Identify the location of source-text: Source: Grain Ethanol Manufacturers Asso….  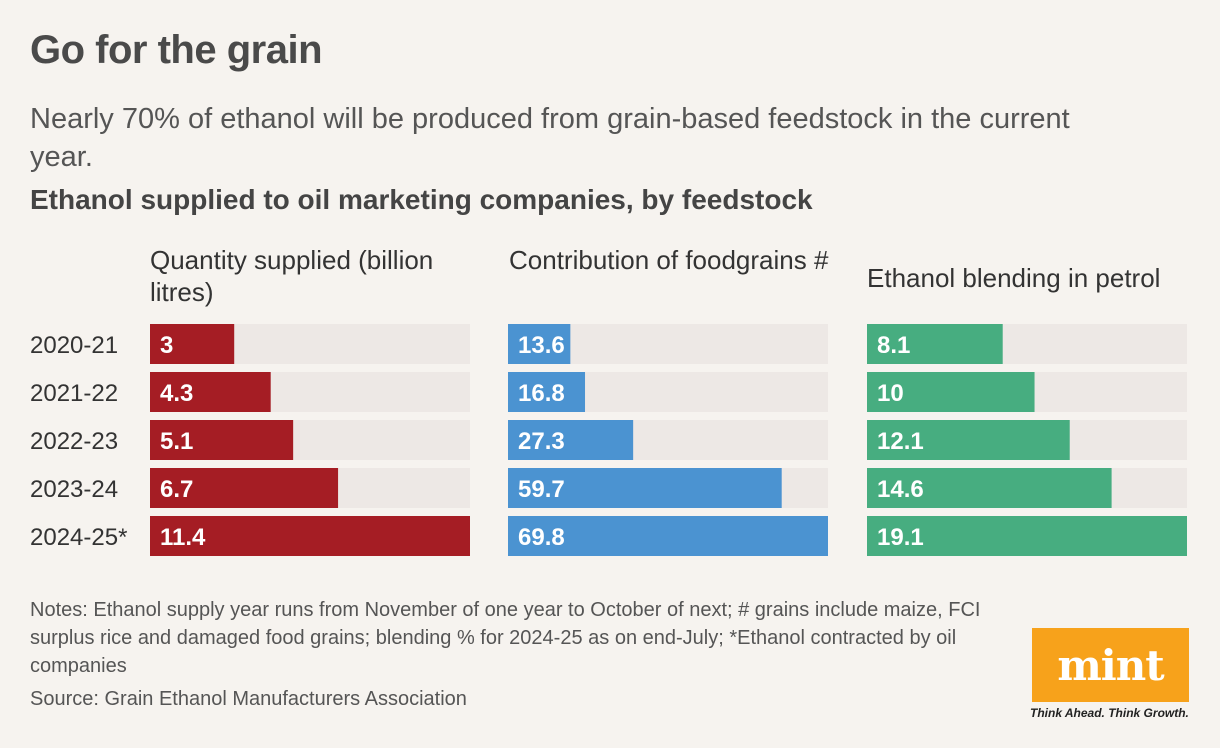
(248, 699).